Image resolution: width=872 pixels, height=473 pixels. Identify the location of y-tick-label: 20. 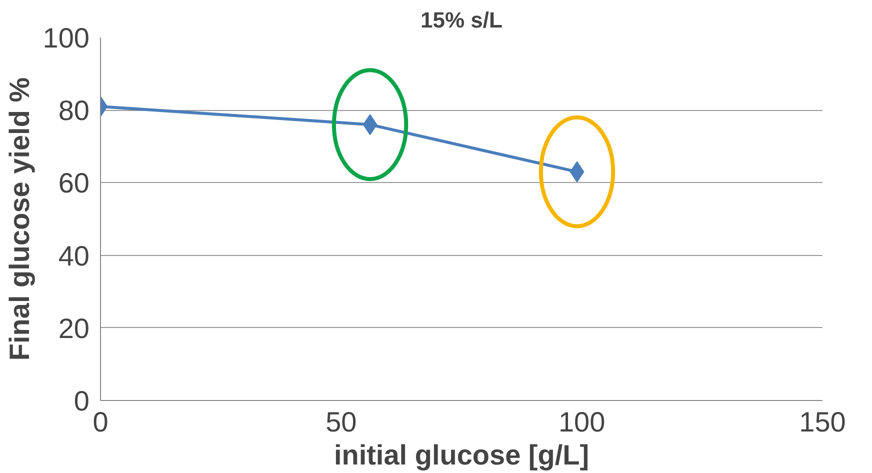
(74, 328).